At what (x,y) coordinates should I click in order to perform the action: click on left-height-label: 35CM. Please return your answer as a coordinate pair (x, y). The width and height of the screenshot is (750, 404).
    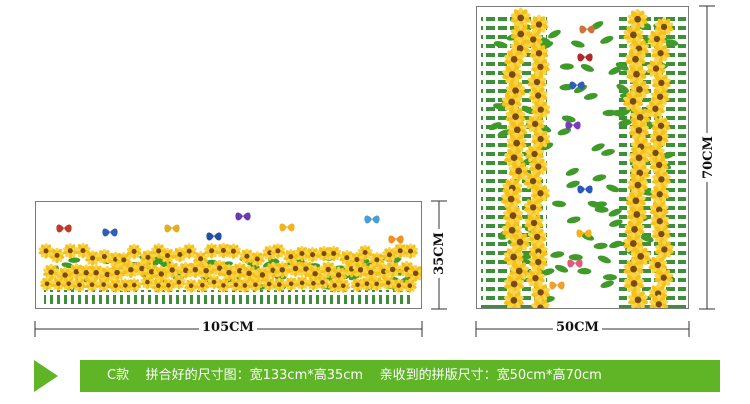
    Looking at the image, I should click on (439, 253).